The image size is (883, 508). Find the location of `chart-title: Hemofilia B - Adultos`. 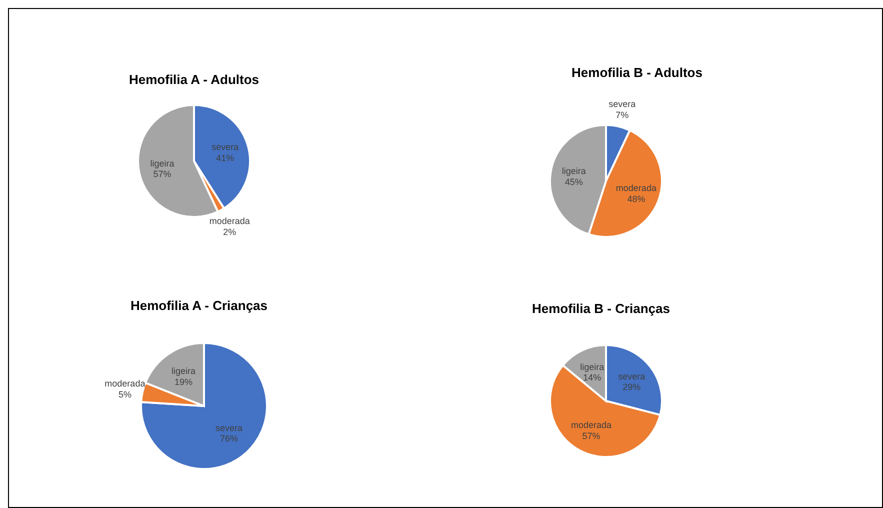

chart-title: Hemofilia B - Adultos is located at coordinates (637, 73).